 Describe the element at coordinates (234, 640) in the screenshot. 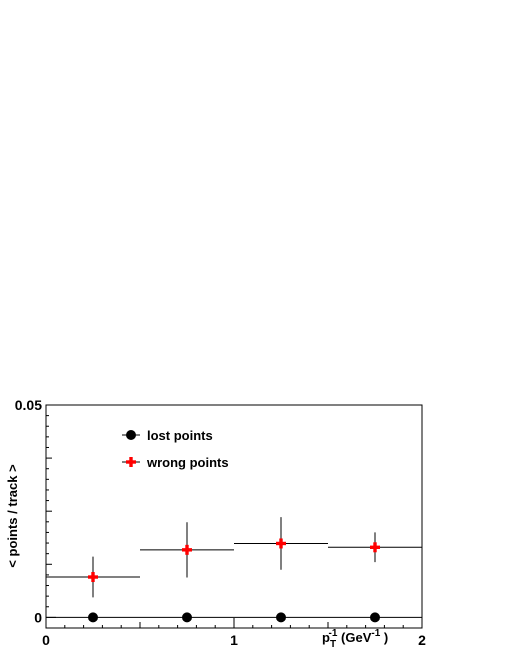

I see `x-tick-label: 1` at that location.